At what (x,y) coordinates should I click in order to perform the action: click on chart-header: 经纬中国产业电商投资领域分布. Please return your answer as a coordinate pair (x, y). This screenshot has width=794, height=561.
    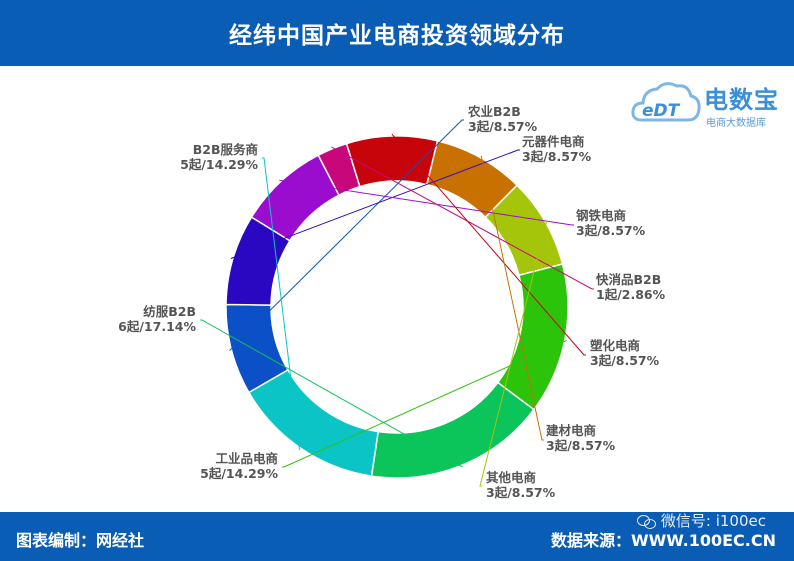
    Looking at the image, I should click on (397, 33).